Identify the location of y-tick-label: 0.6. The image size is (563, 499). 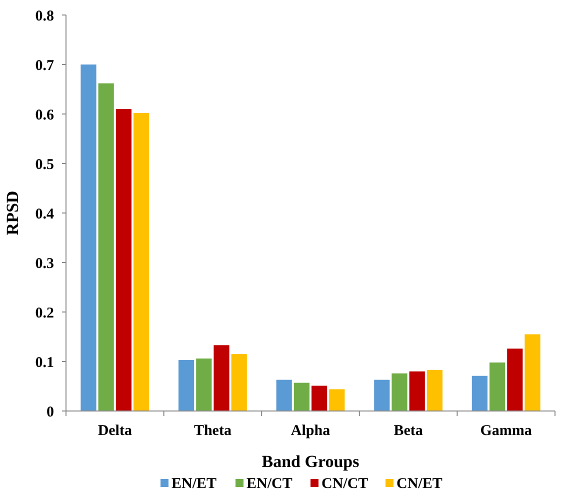
(44, 115).